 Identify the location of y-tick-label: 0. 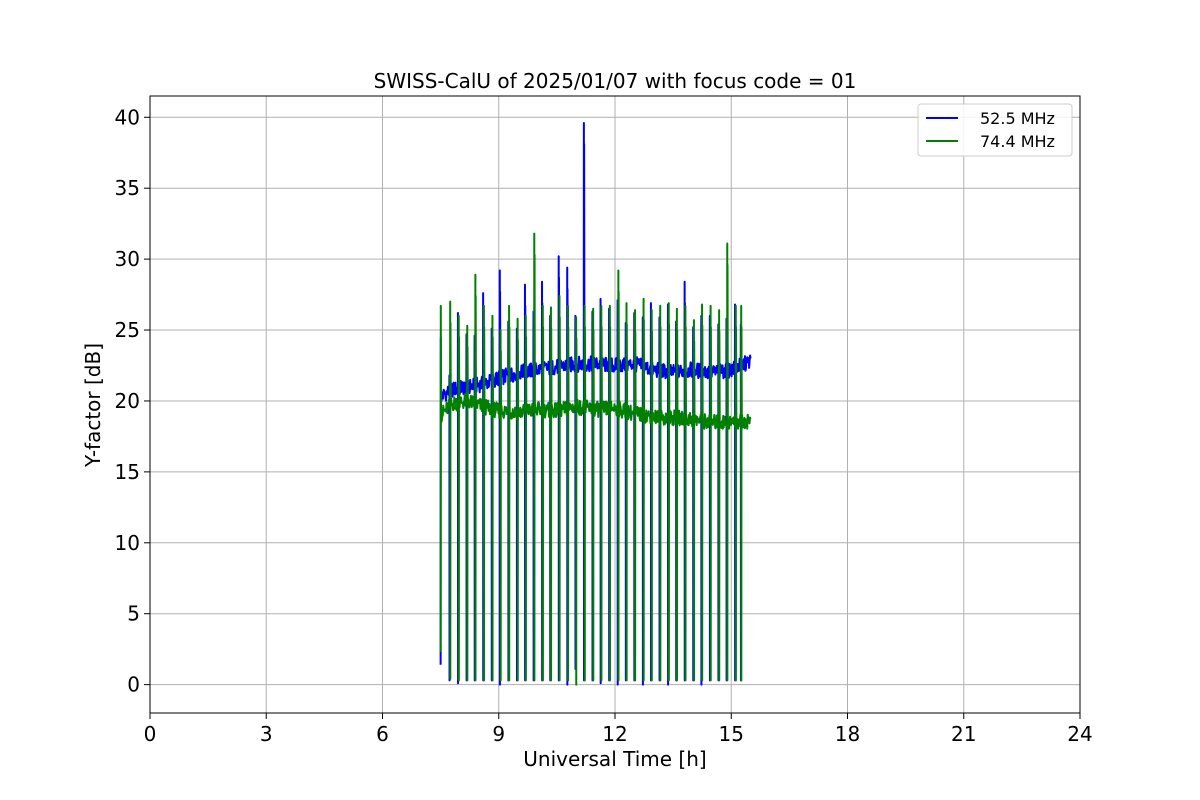
(133, 685).